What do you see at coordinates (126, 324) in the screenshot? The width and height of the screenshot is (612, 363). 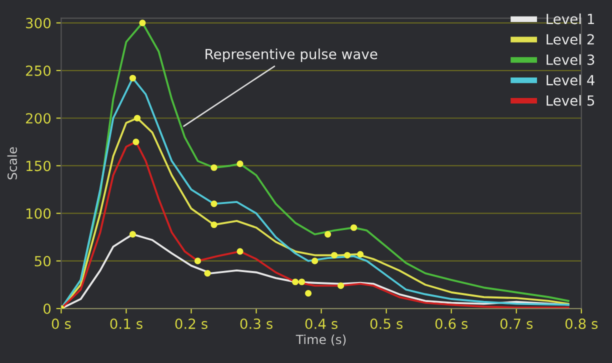 I see `x-tick-label: 0.1 s` at bounding box center [126, 324].